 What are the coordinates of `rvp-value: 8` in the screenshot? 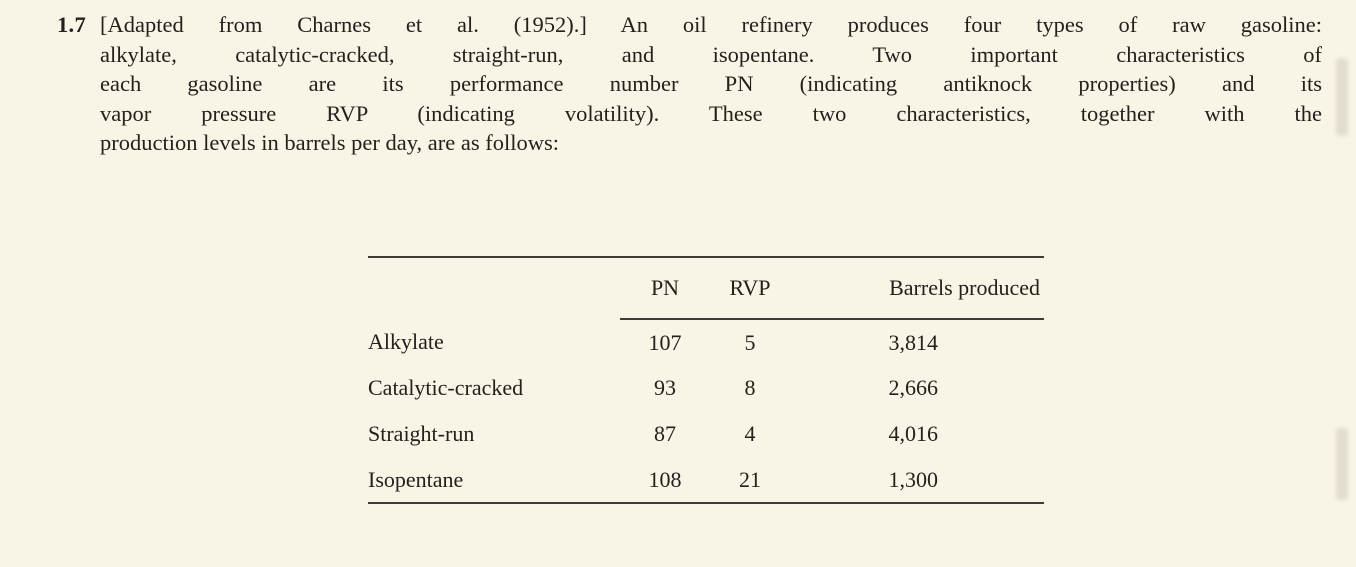 It's located at (750, 387).